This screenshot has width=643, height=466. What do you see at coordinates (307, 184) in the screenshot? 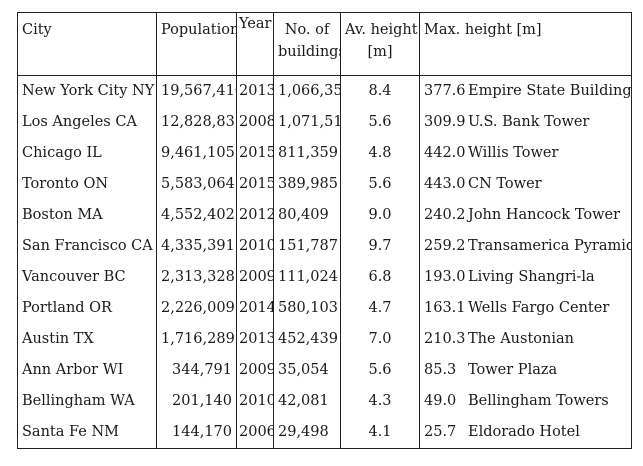
I see `cell-buildings: 389,985` at bounding box center [307, 184].